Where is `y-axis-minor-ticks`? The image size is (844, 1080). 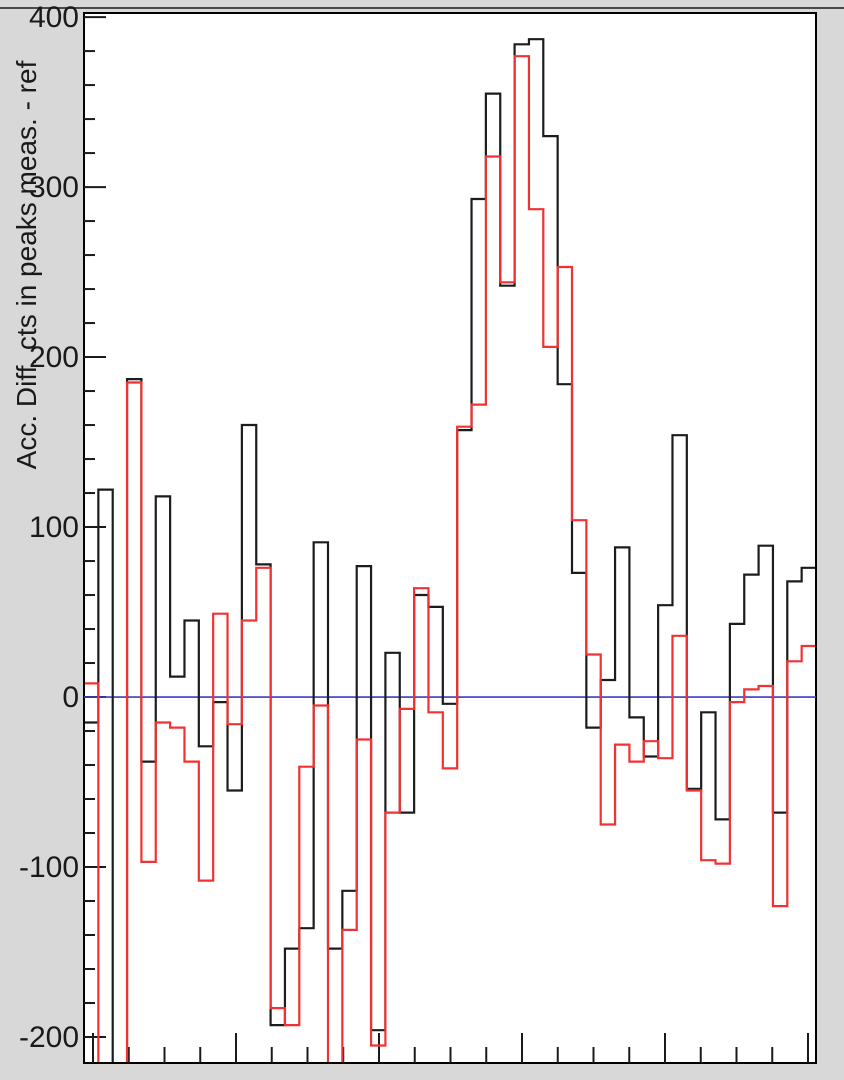 y-axis-minor-ticks is located at coordinates (89, 527).